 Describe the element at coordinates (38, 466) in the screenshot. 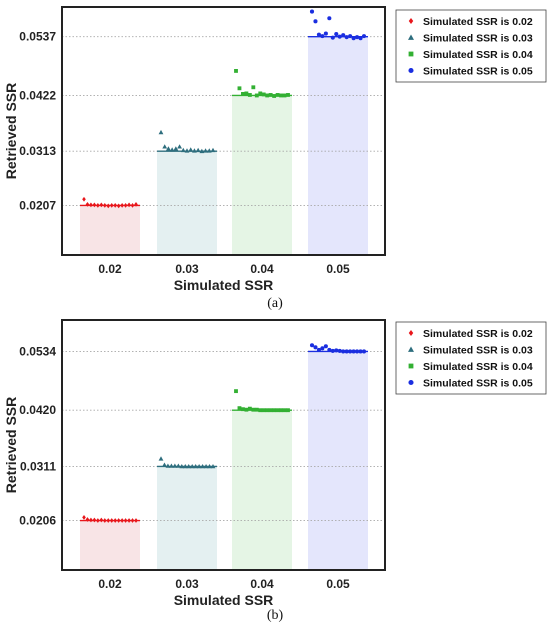

I see `y-tick-label: 0.0311` at that location.